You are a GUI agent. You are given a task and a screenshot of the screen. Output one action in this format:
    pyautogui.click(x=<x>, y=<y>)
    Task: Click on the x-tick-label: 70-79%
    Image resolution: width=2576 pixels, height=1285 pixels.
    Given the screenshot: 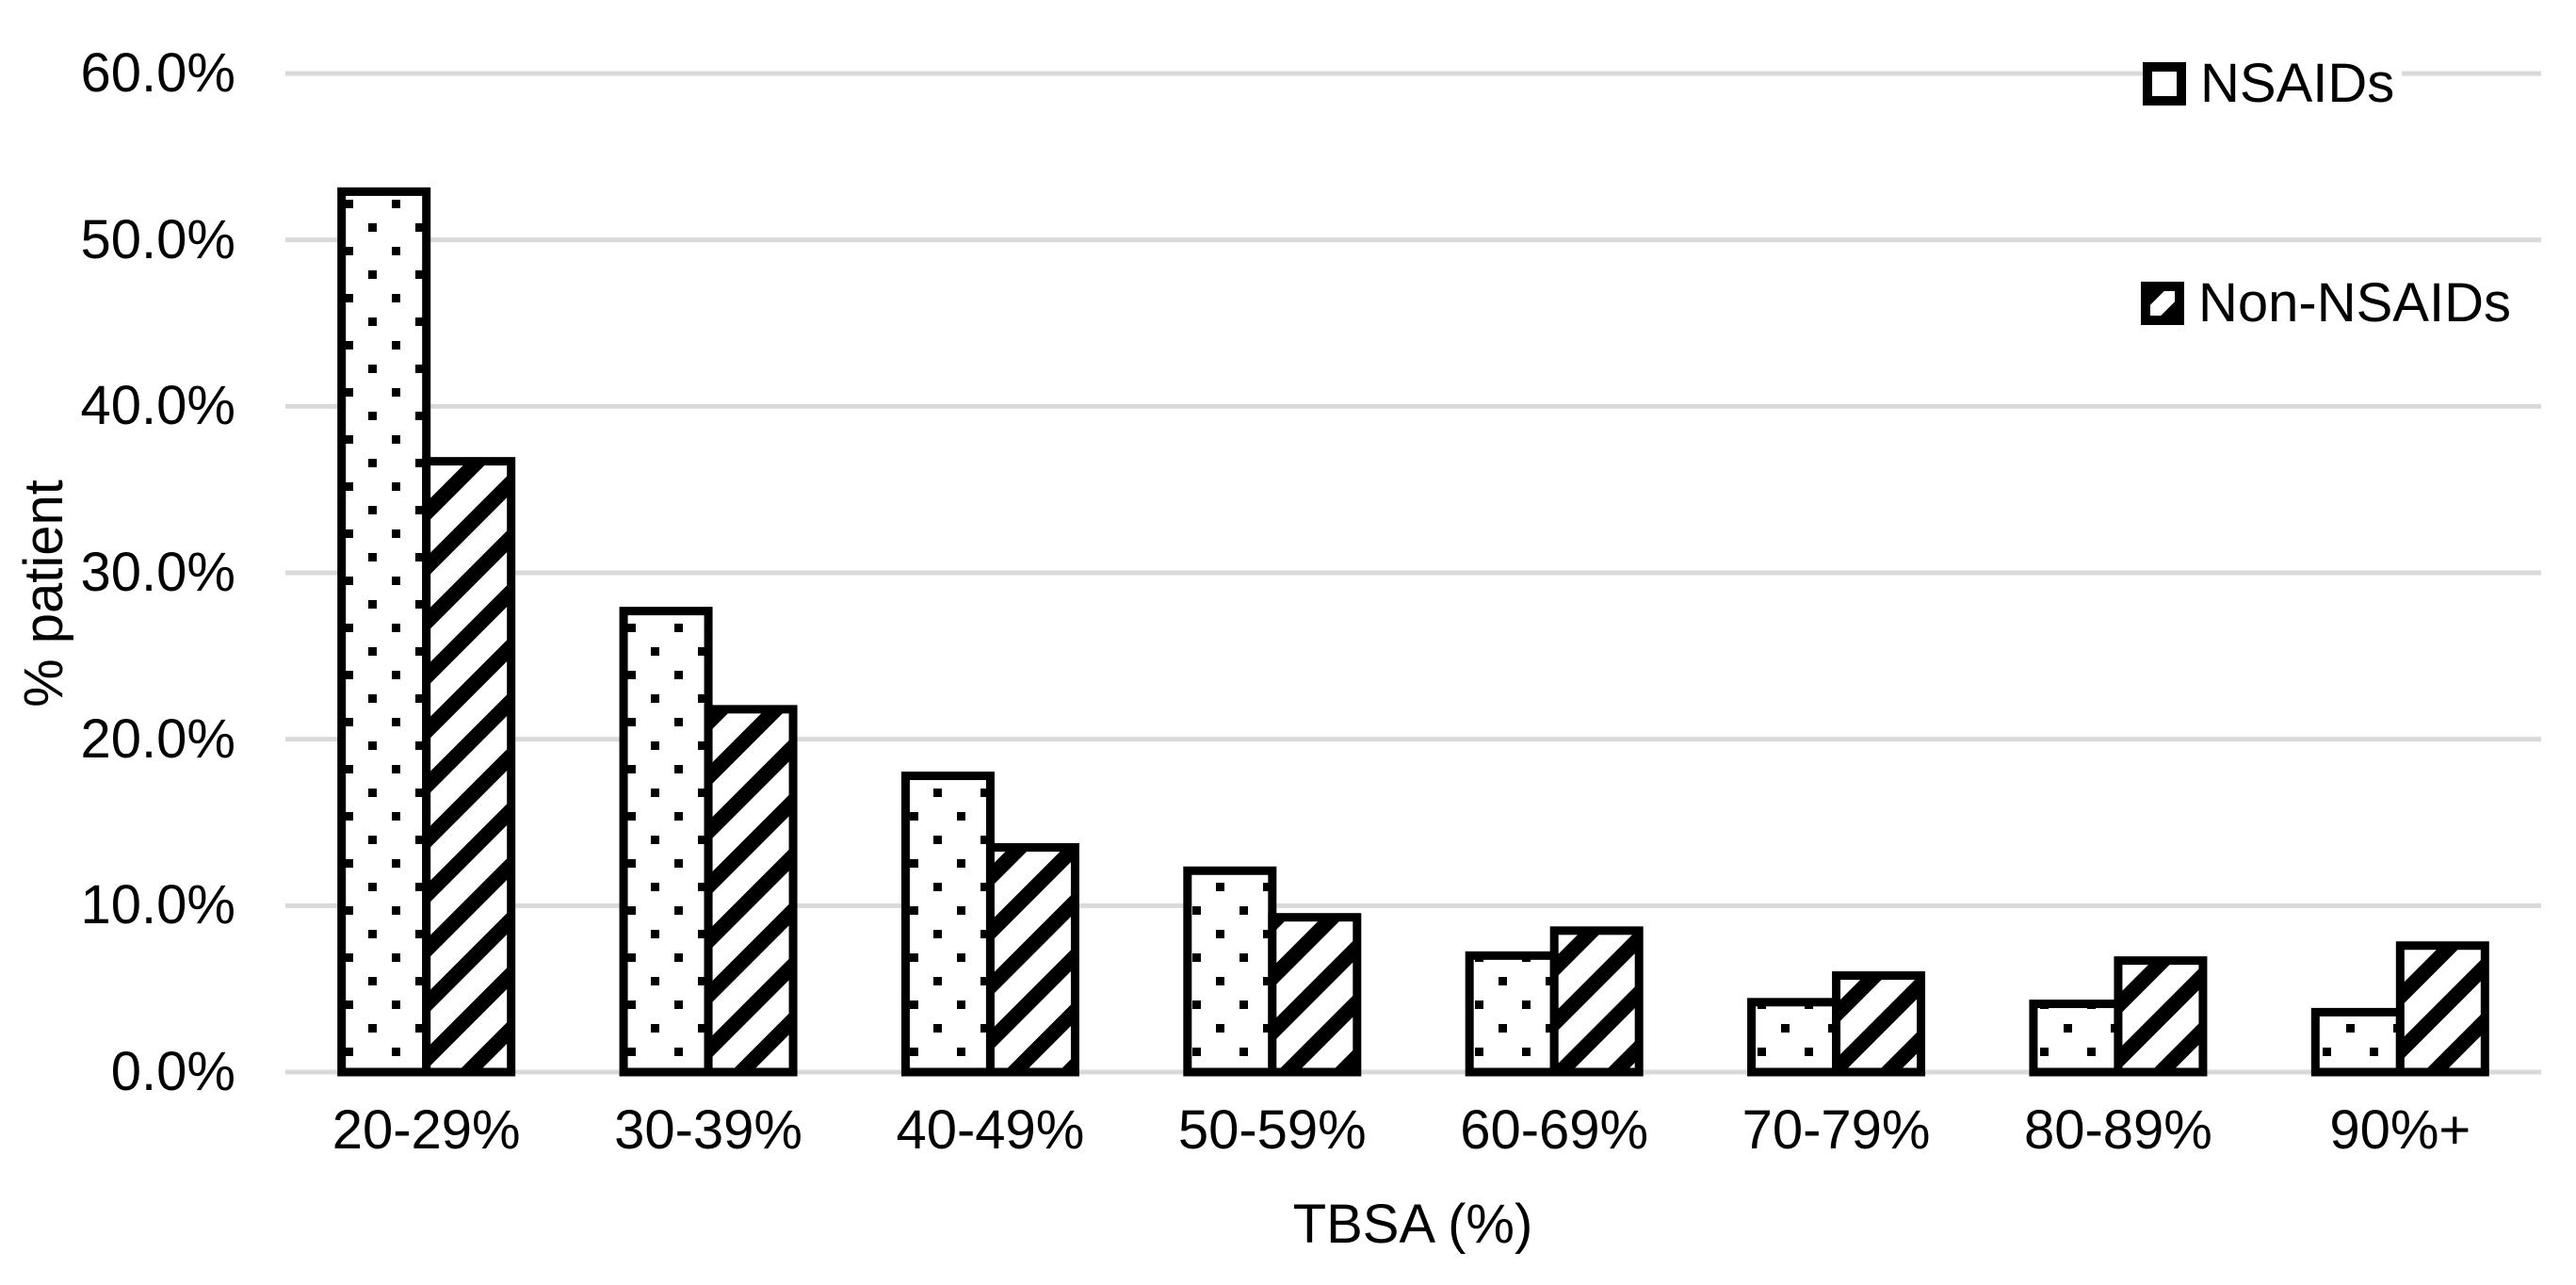 What is the action you would take?
    pyautogui.click(x=1836, y=1130)
    